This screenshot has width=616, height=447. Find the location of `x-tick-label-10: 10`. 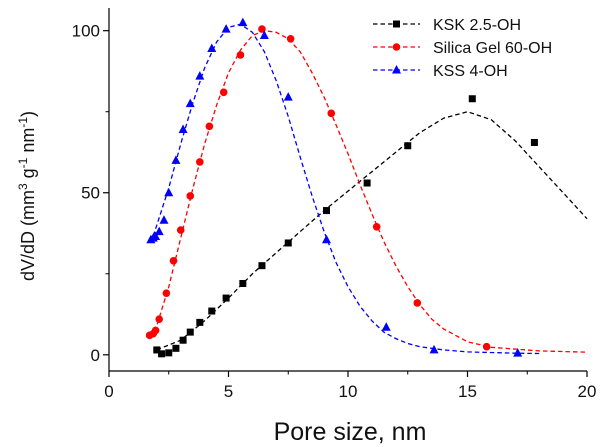

x-tick-label-10: 10 is located at coordinates (348, 391).